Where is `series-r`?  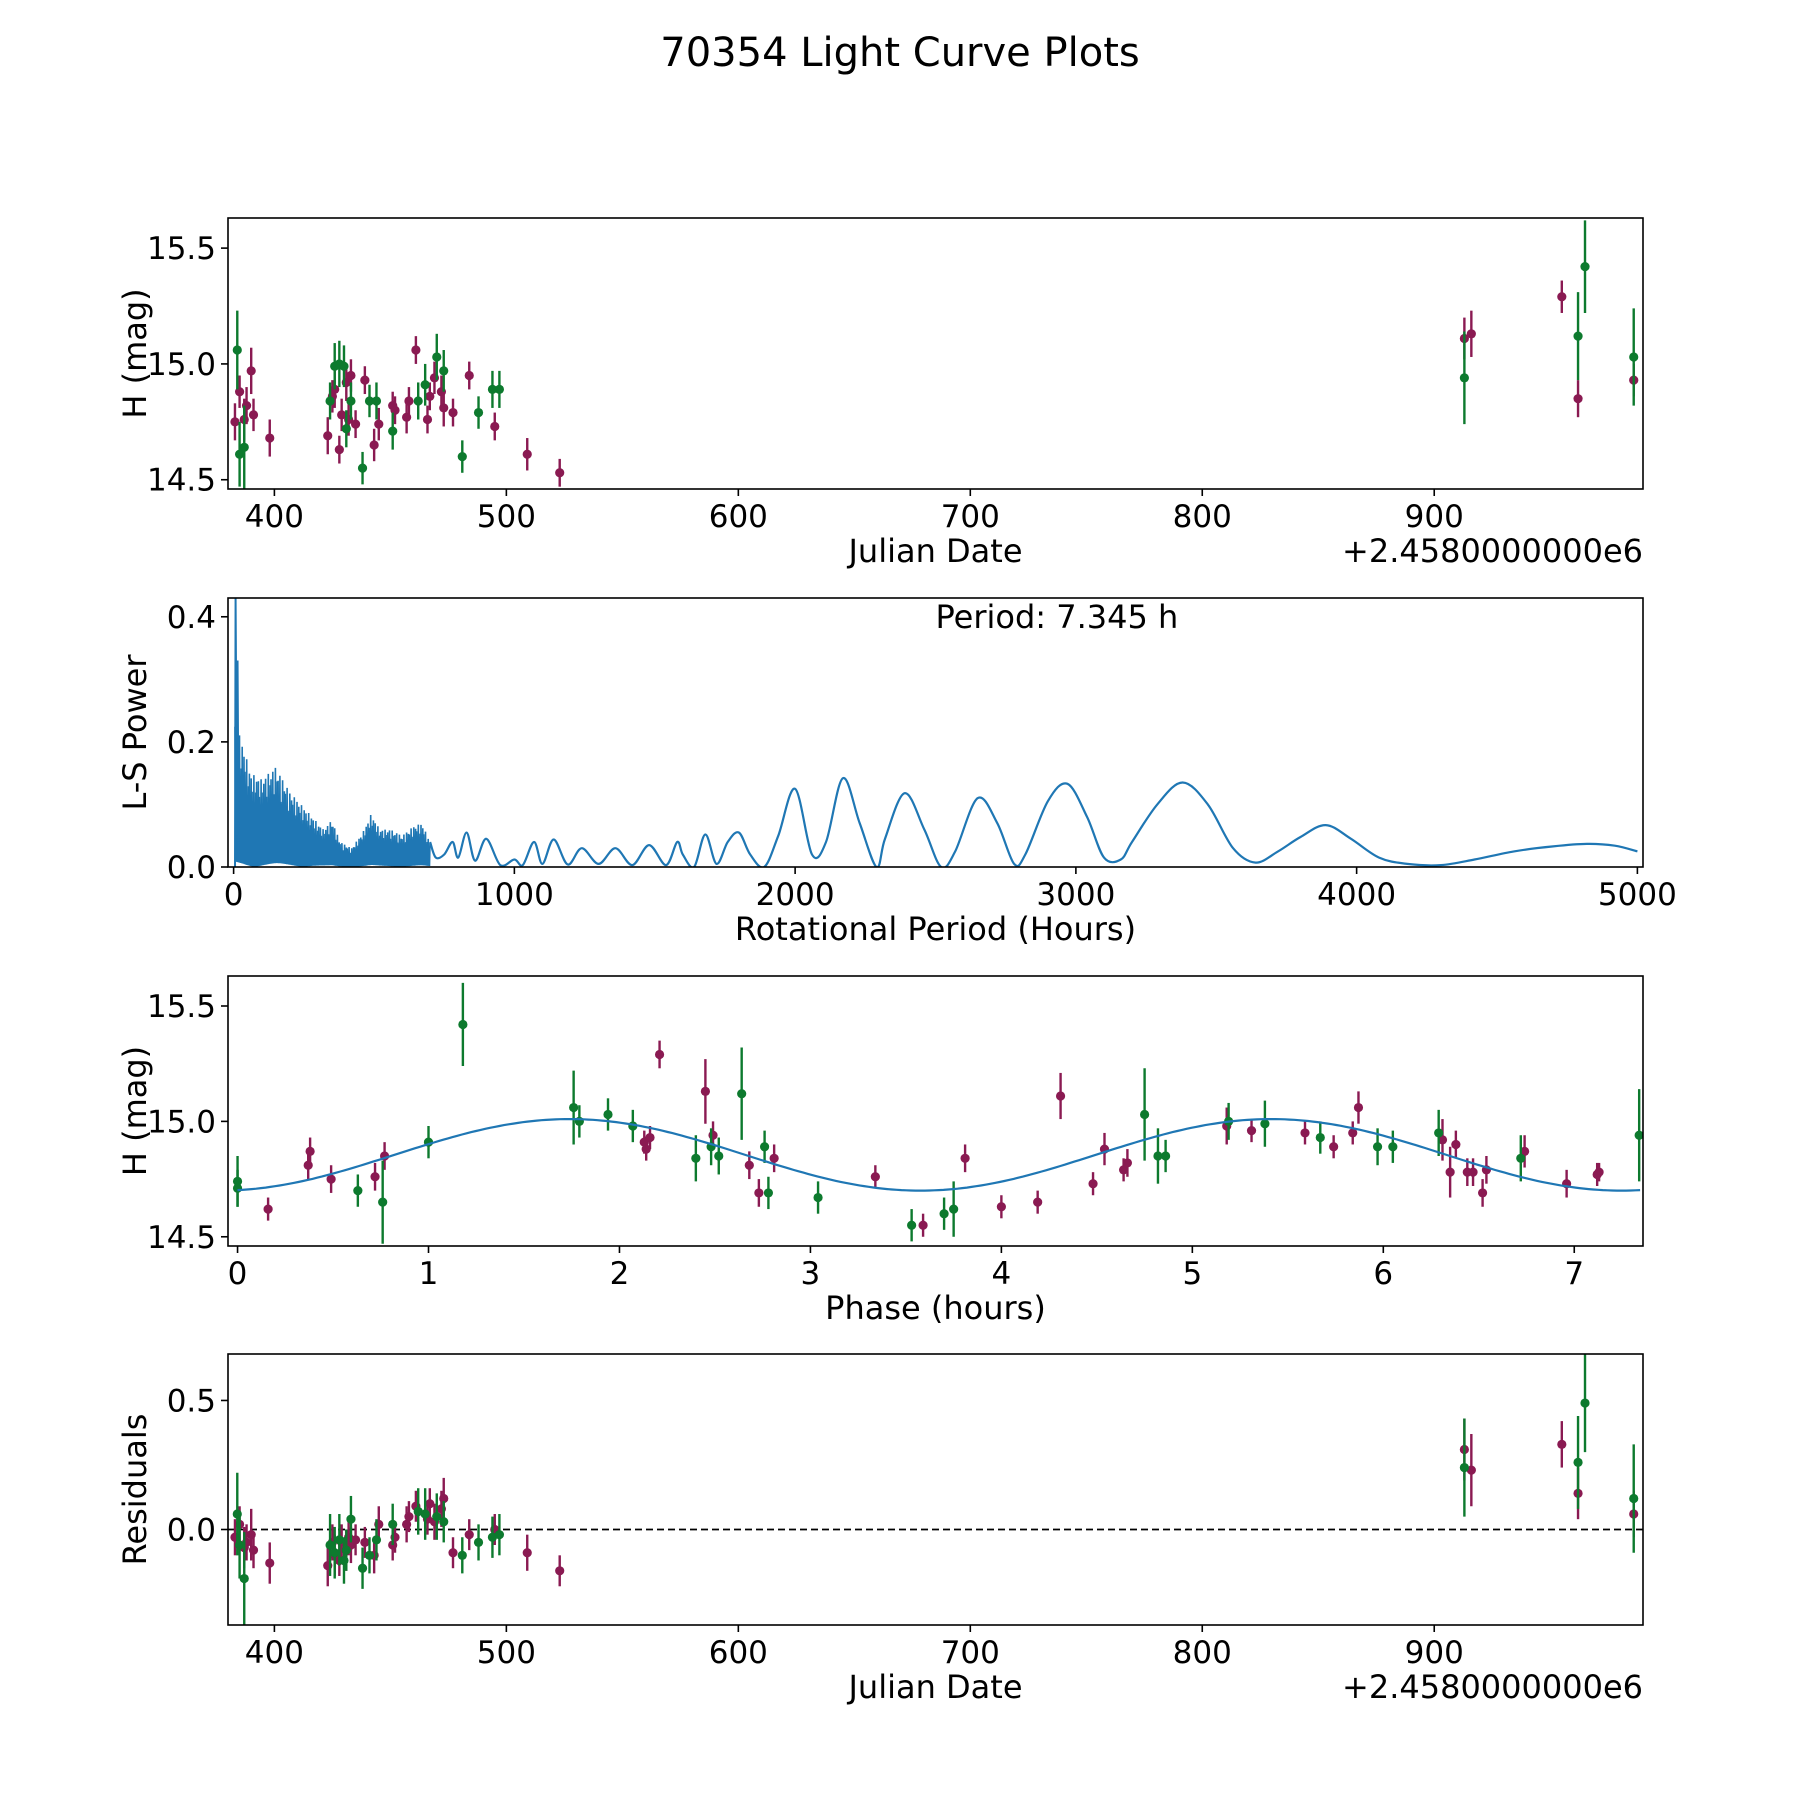
series-r is located at coordinates (933, 1138).